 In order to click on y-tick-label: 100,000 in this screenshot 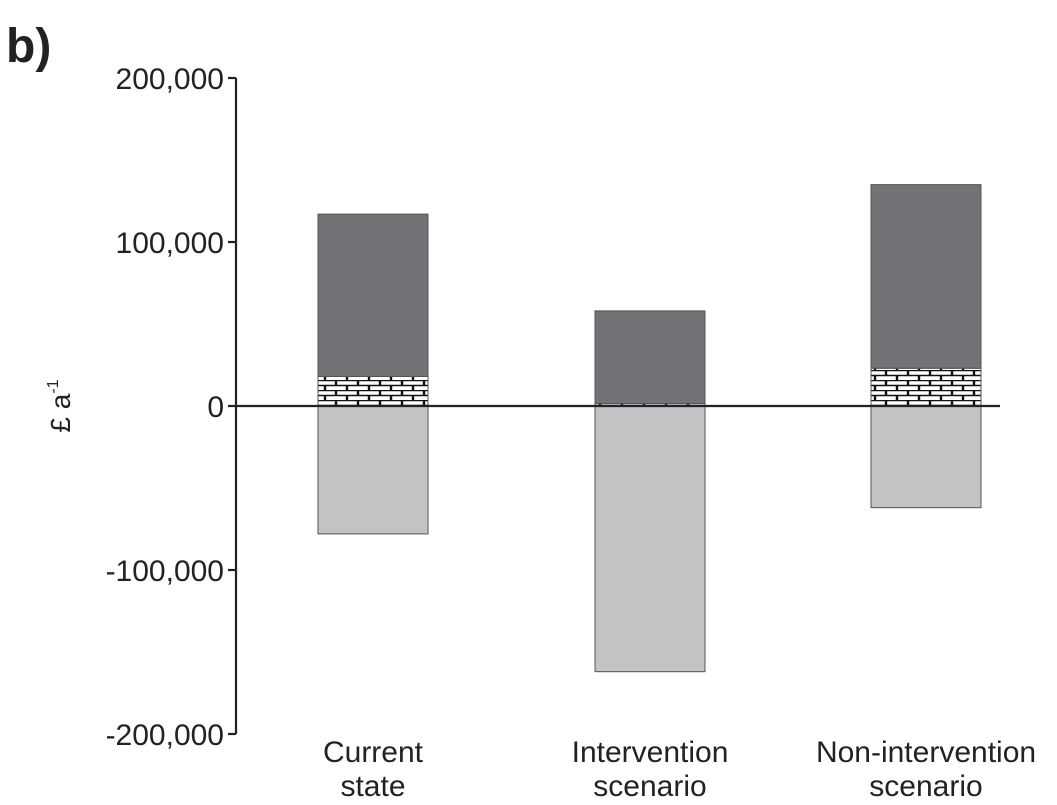, I will do `click(170, 243)`.